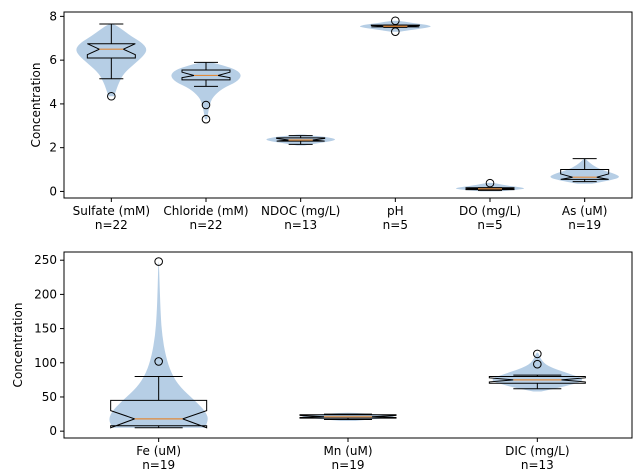  Describe the element at coordinates (53, 104) in the screenshot. I see `y-tick-label-2: 4` at that location.